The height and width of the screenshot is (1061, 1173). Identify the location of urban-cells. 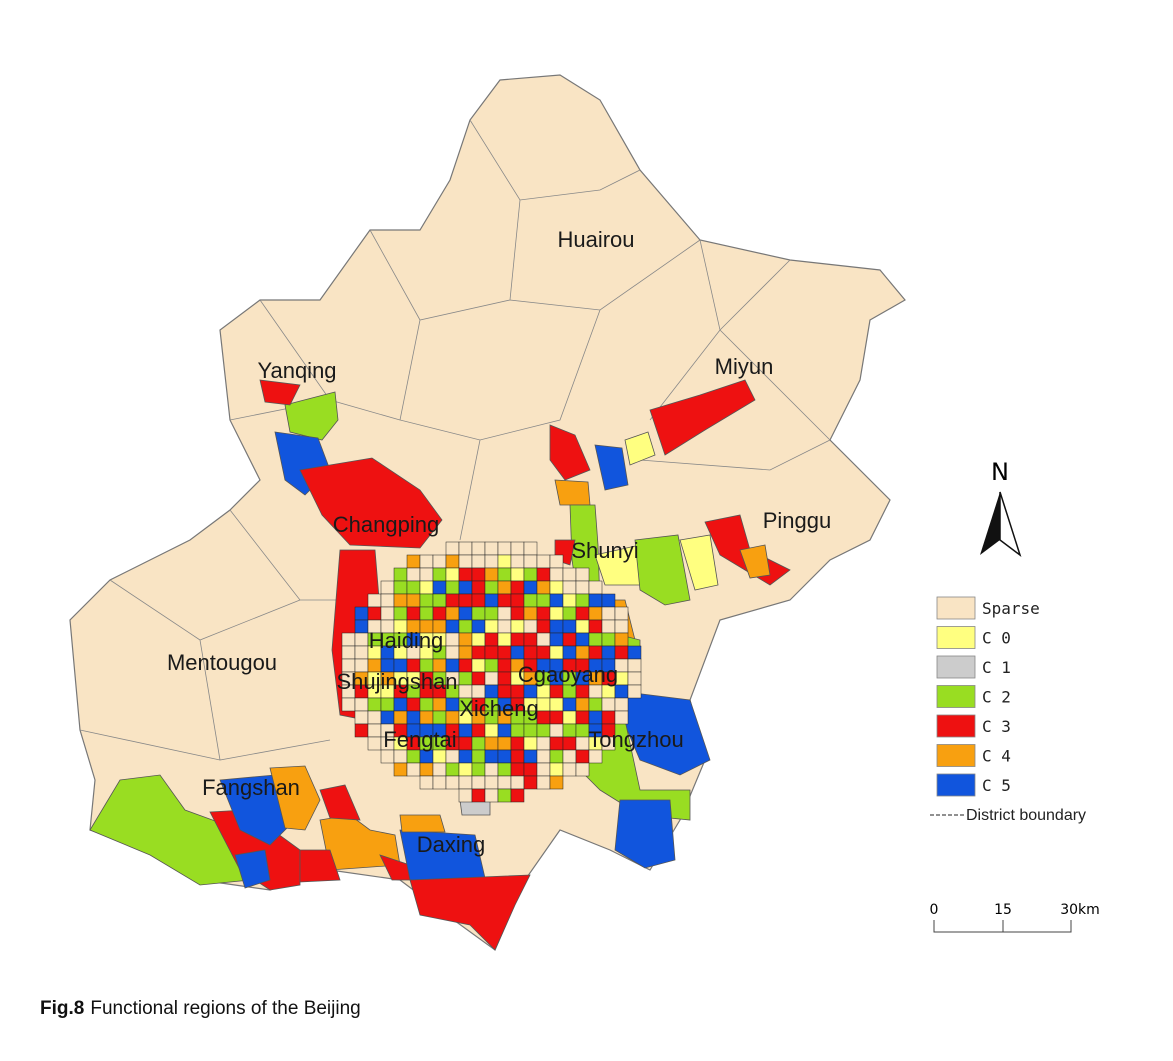
(491, 672).